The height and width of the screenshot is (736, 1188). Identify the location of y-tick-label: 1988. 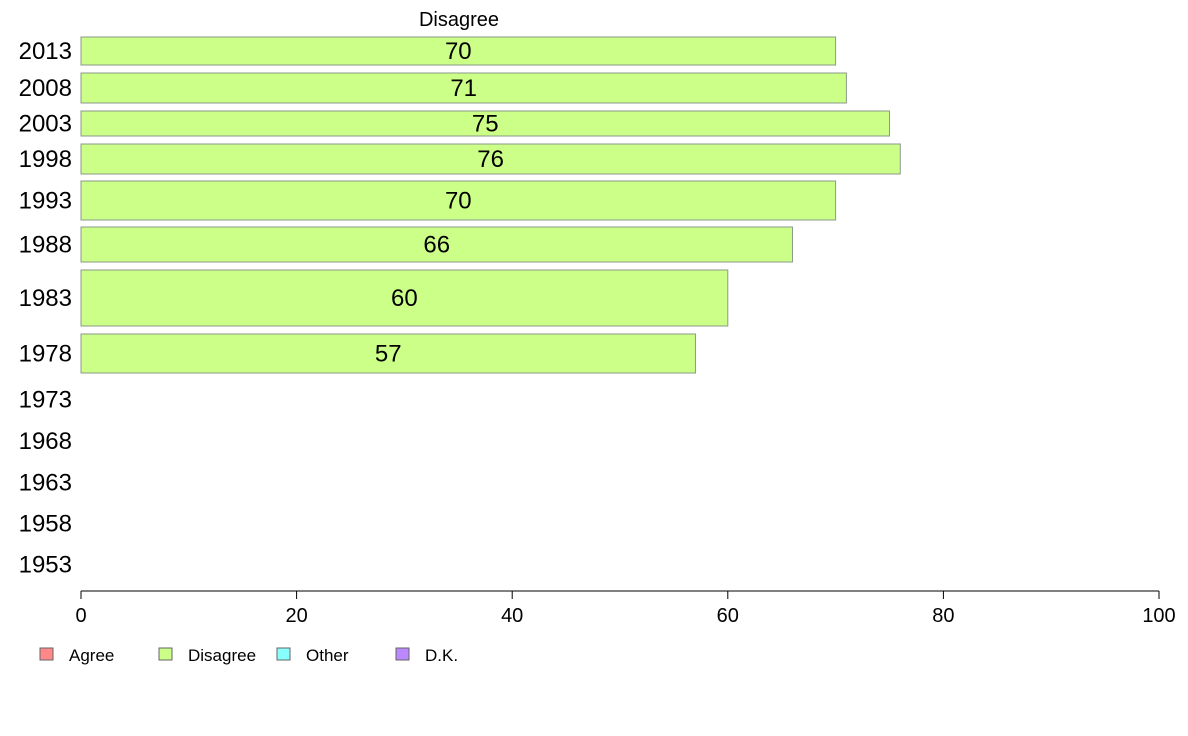
(45, 245).